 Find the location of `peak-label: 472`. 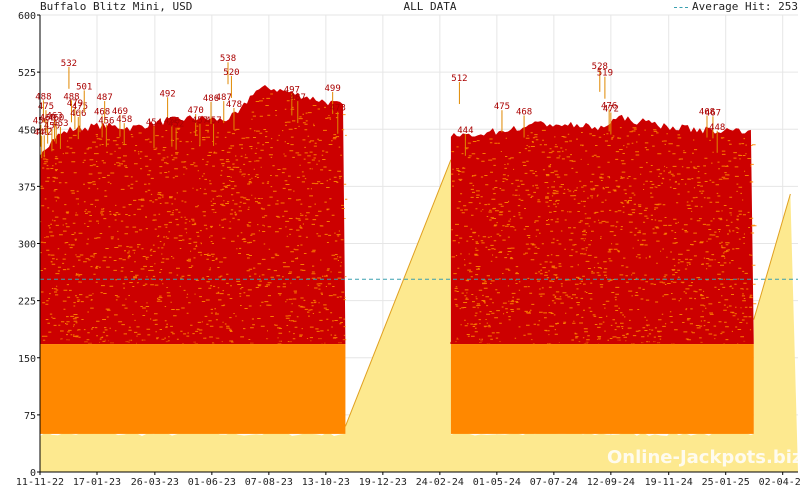

peak-label: 472 is located at coordinates (611, 109).